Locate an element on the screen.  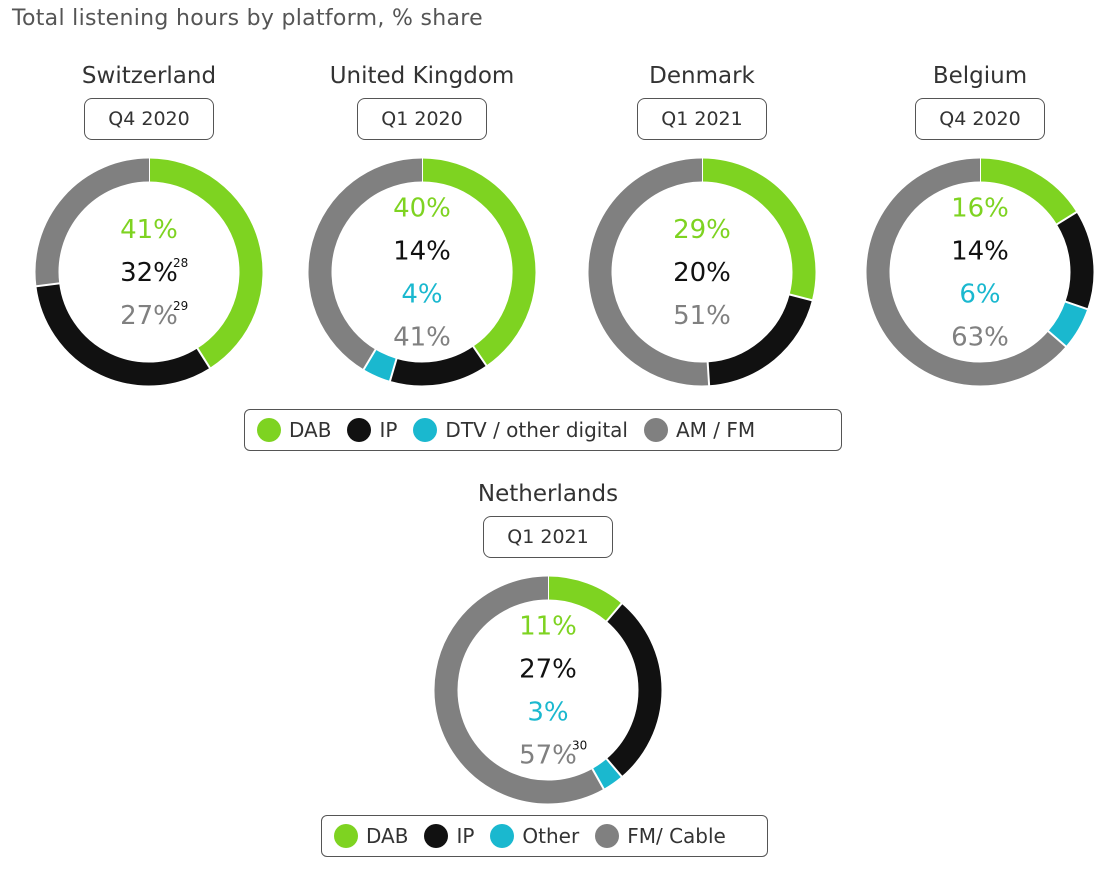
value-label-am-fm: 41% is located at coordinates (422, 338).